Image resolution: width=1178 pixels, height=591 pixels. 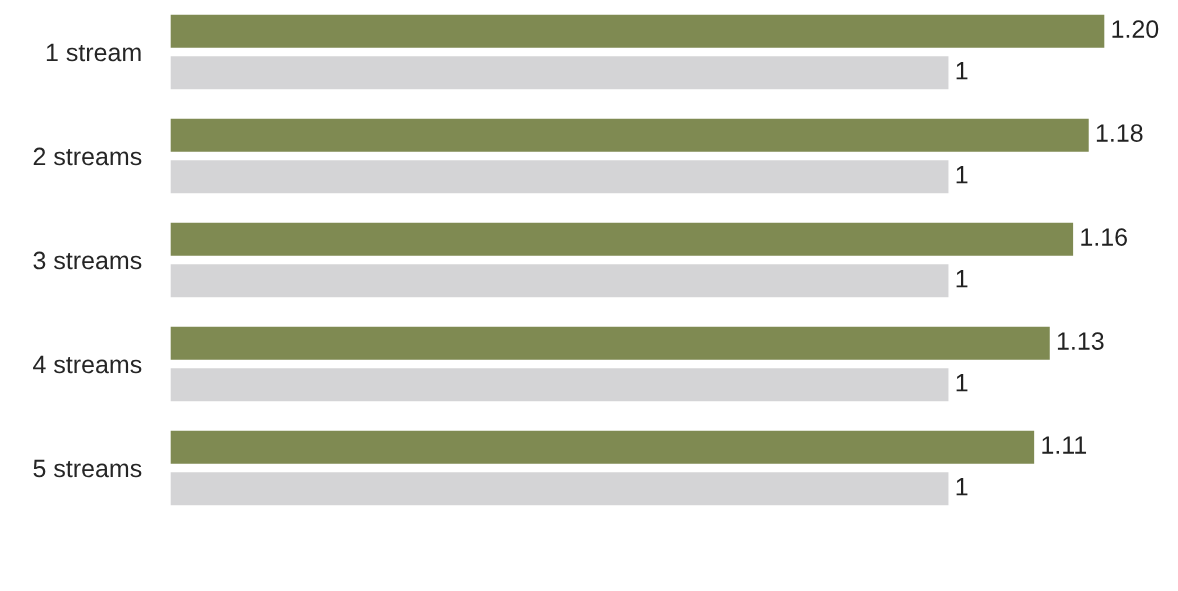 What do you see at coordinates (1119, 133) in the screenshot?
I see `data-label: 1.18` at bounding box center [1119, 133].